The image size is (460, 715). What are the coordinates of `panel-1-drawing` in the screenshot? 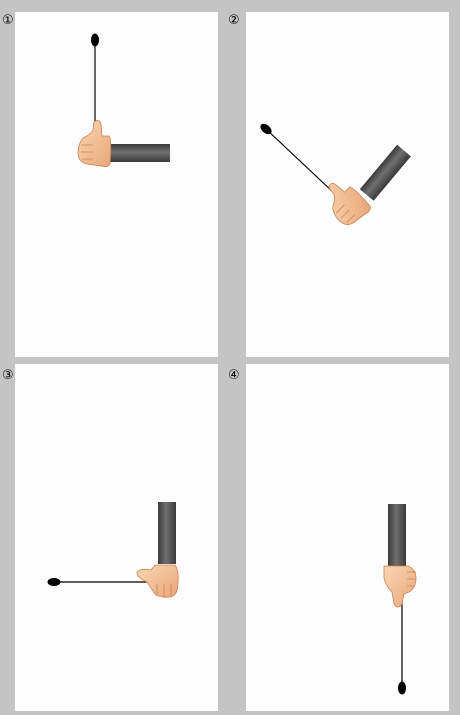 It's located at (123, 100).